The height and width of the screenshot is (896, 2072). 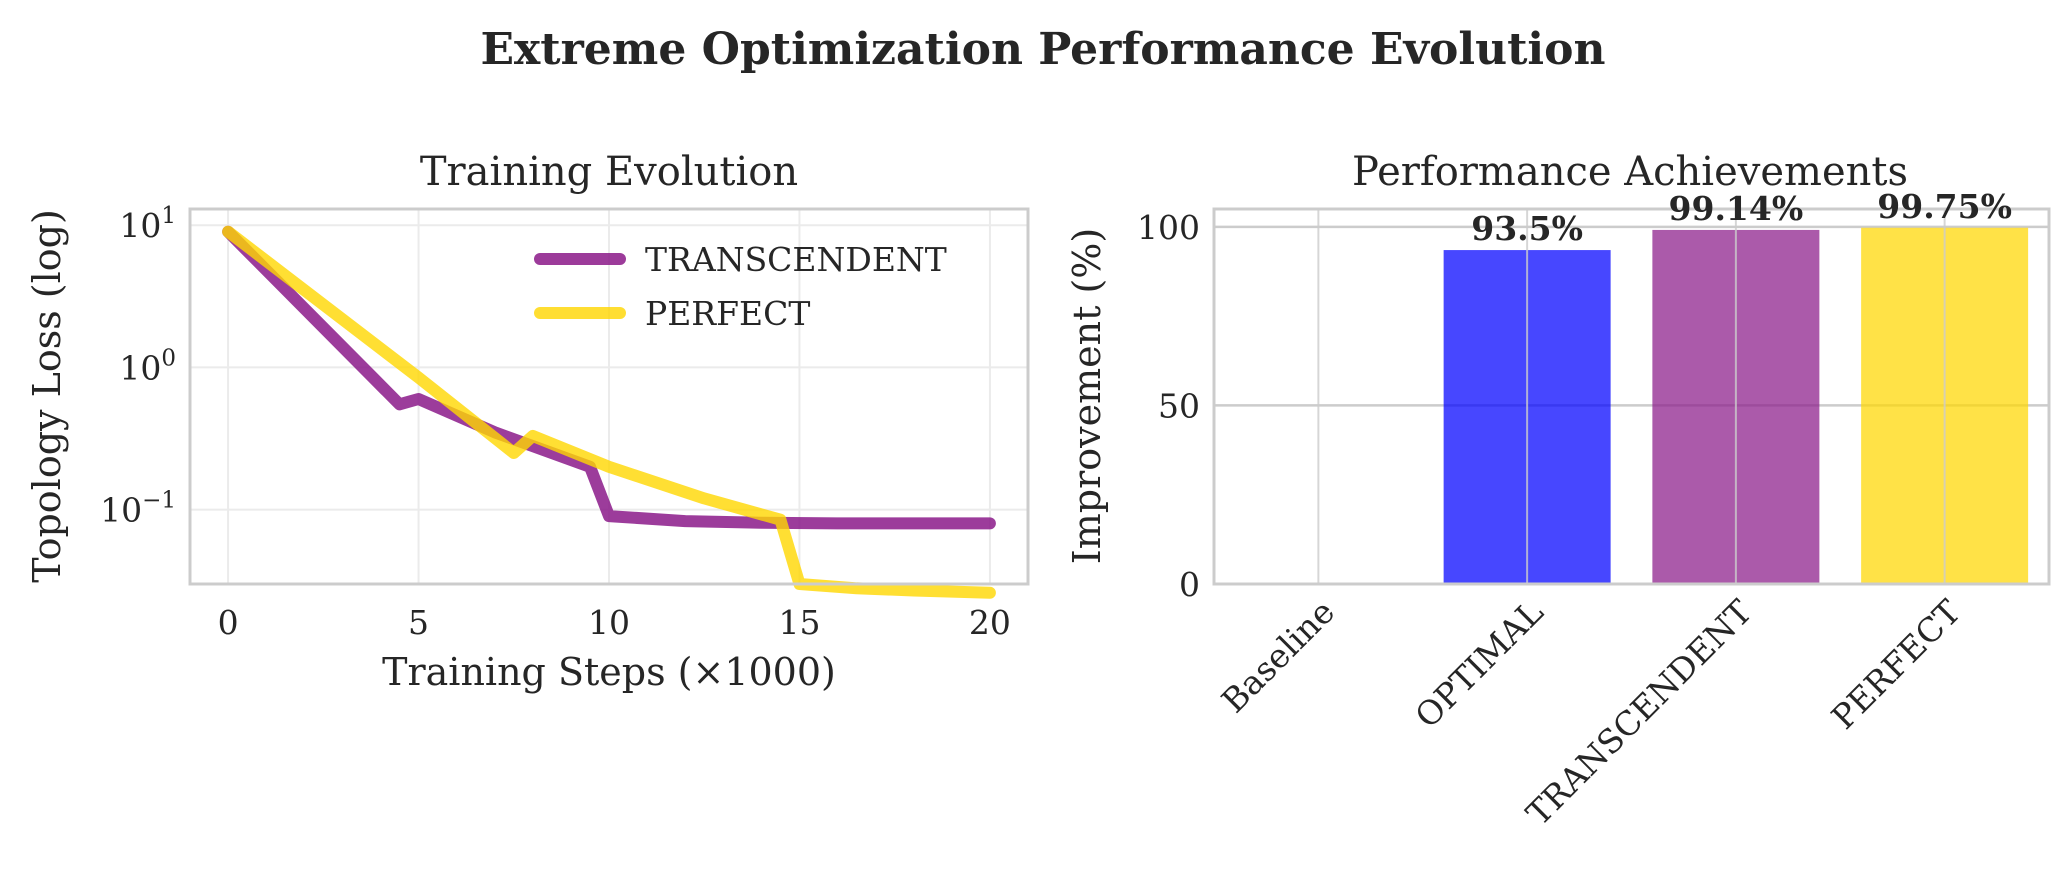 I want to click on right-chart-title: Performance Achievements, so click(x=1630, y=172).